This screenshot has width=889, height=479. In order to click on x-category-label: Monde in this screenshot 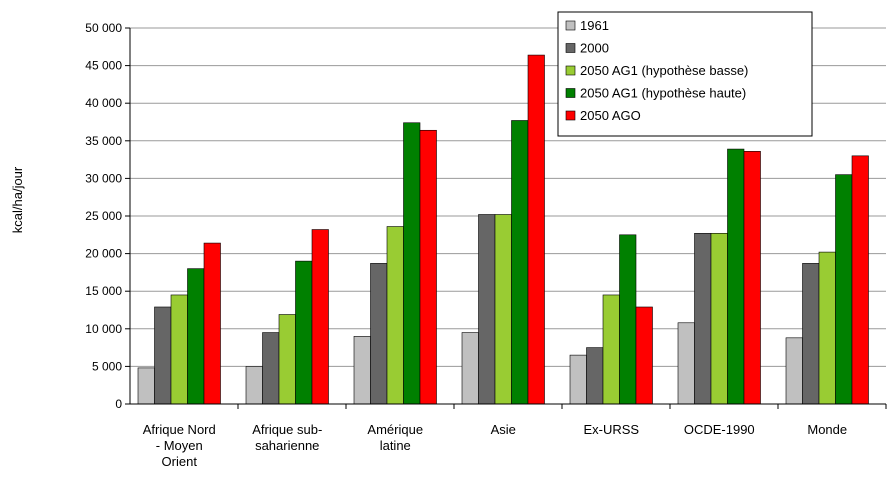, I will do `click(827, 429)`.